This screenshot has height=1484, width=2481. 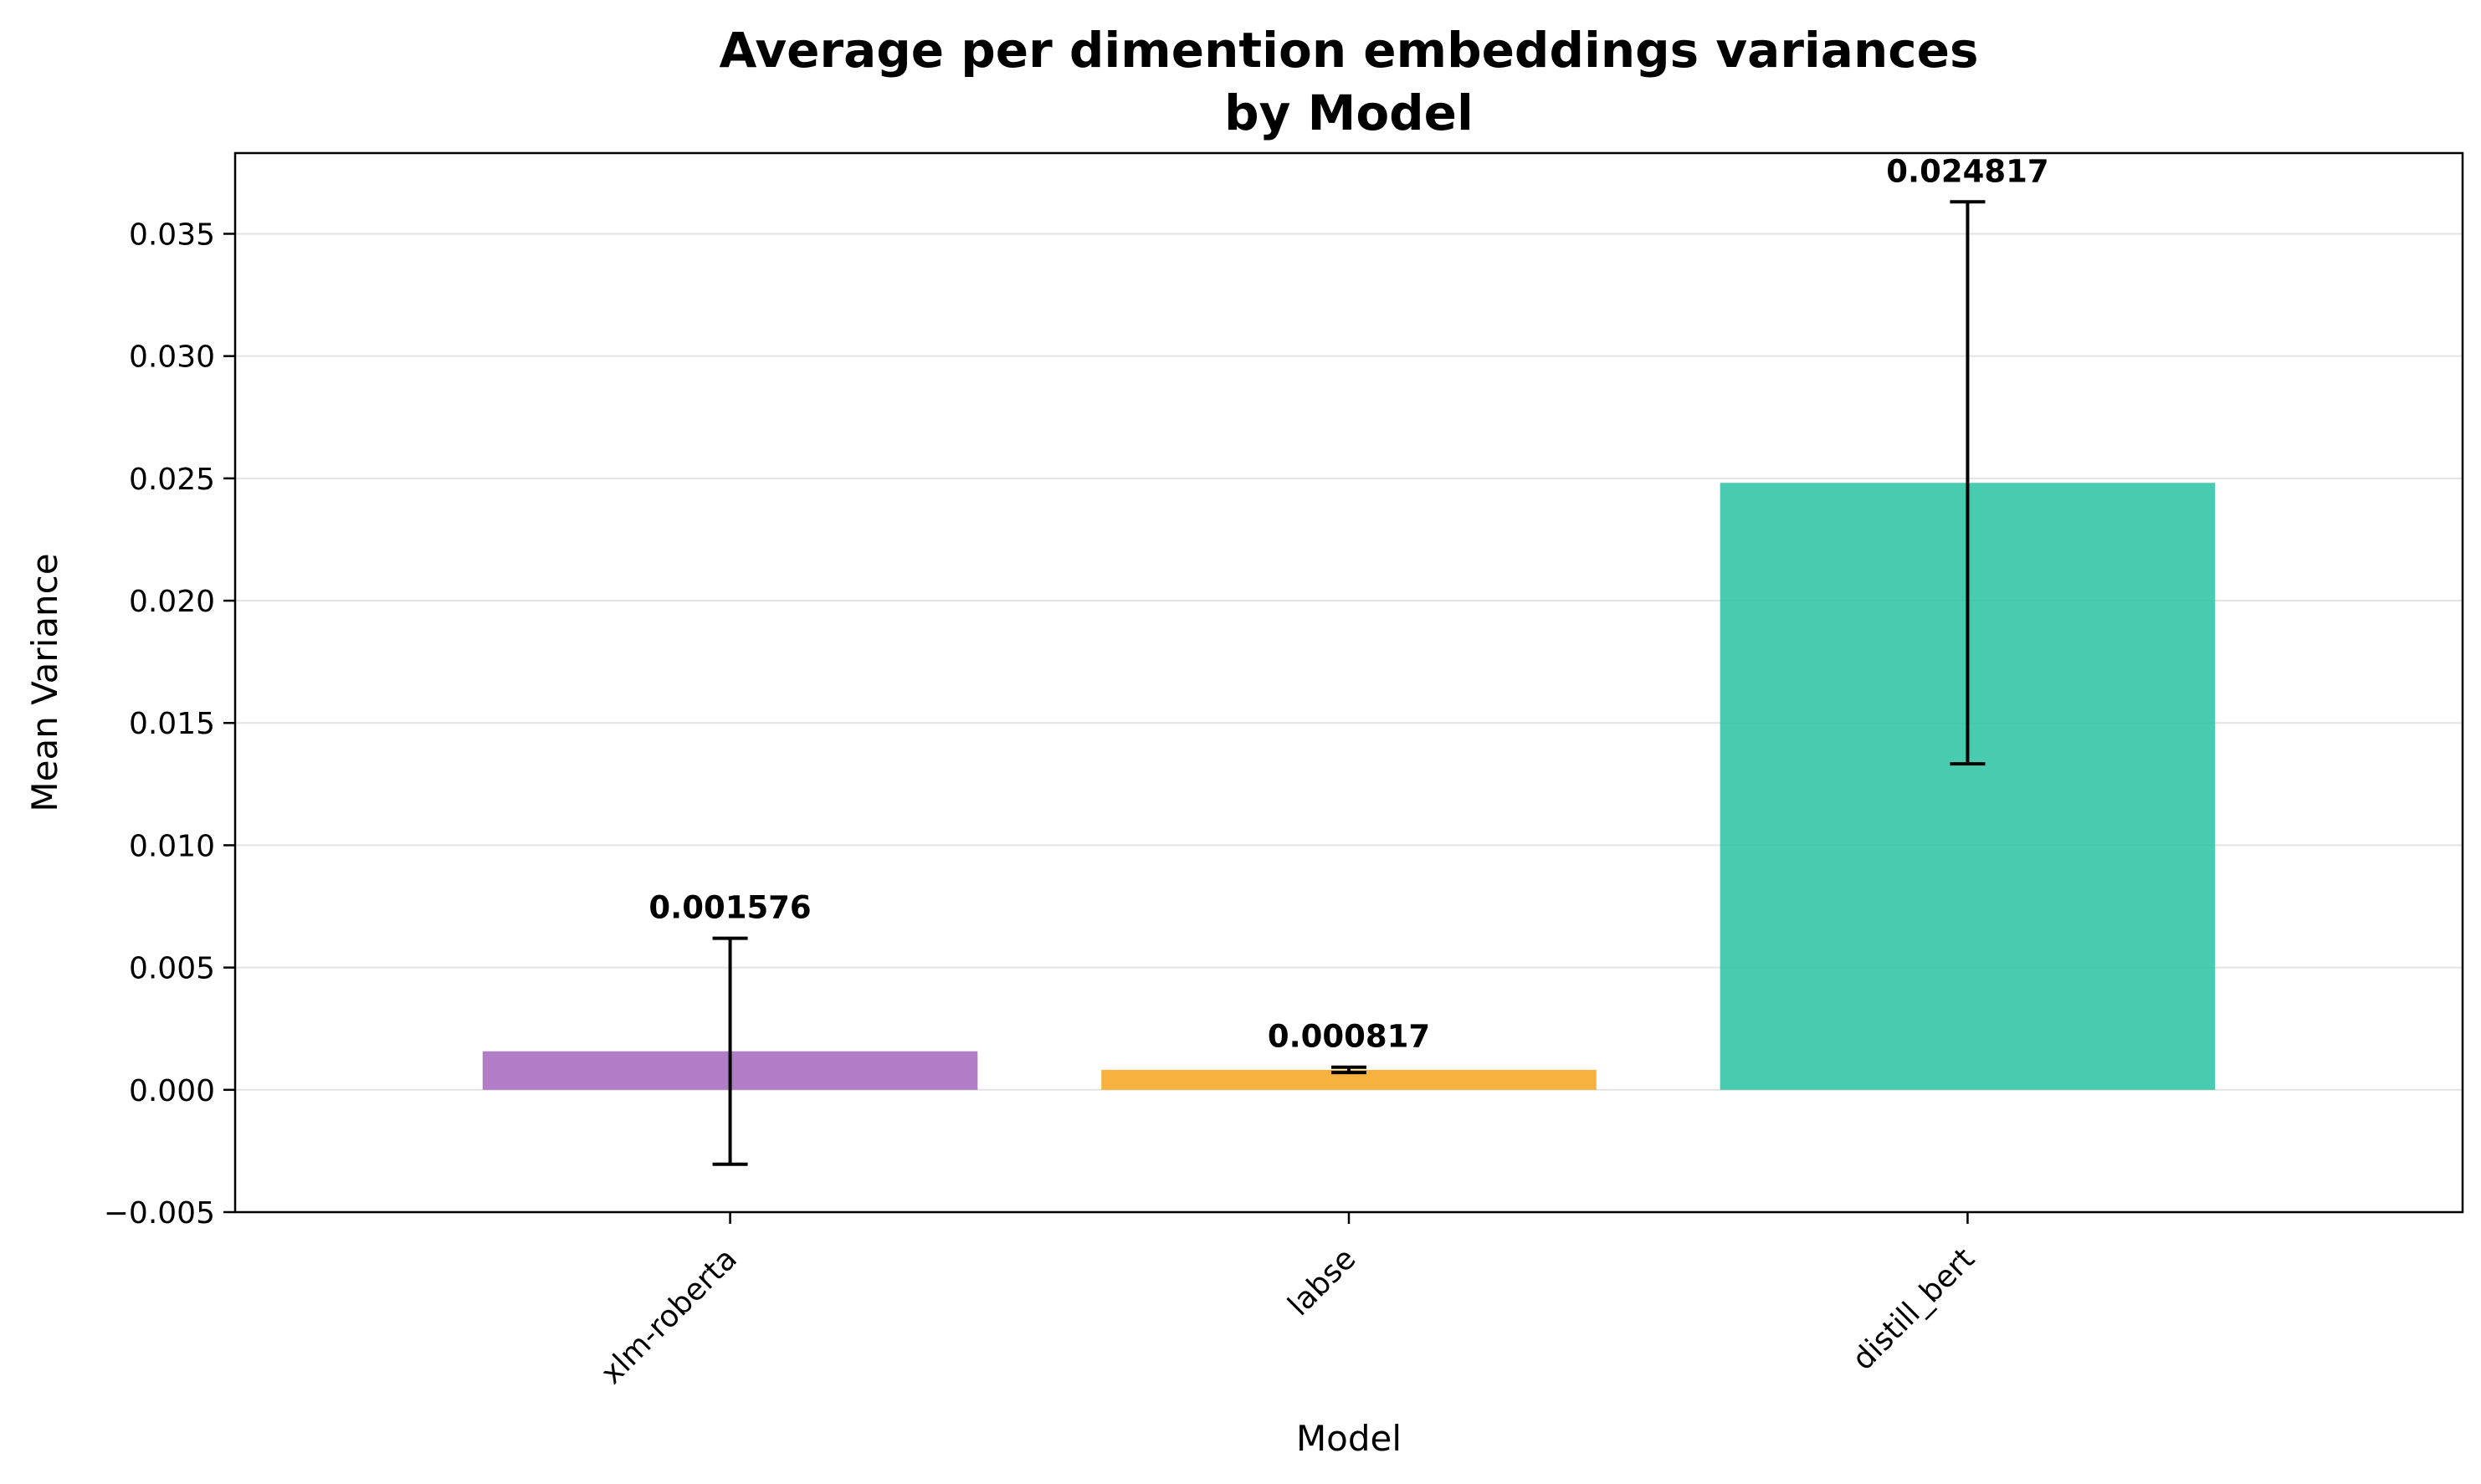 I want to click on y-tick-label: 0.010, so click(x=172, y=846).